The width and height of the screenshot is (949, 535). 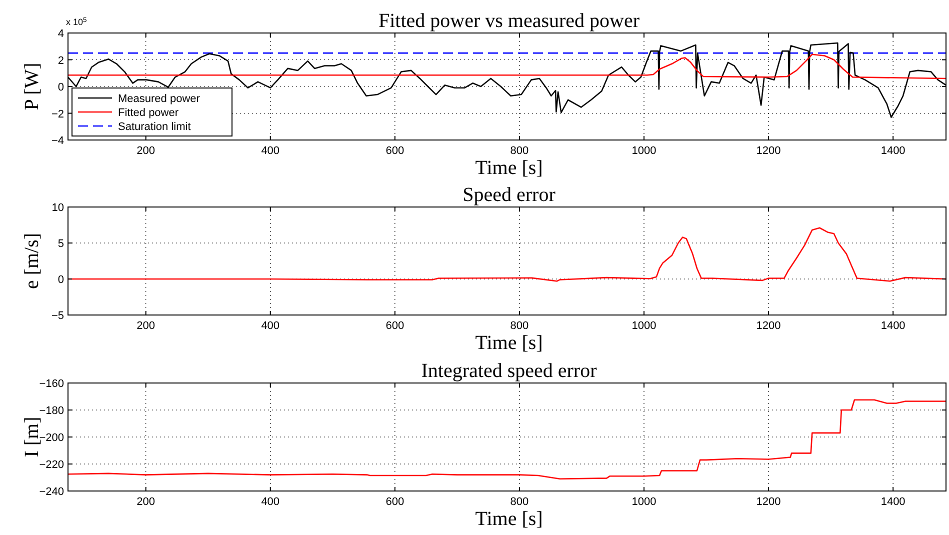 I want to click on y-axis-title: e [m/s], so click(x=32, y=261).